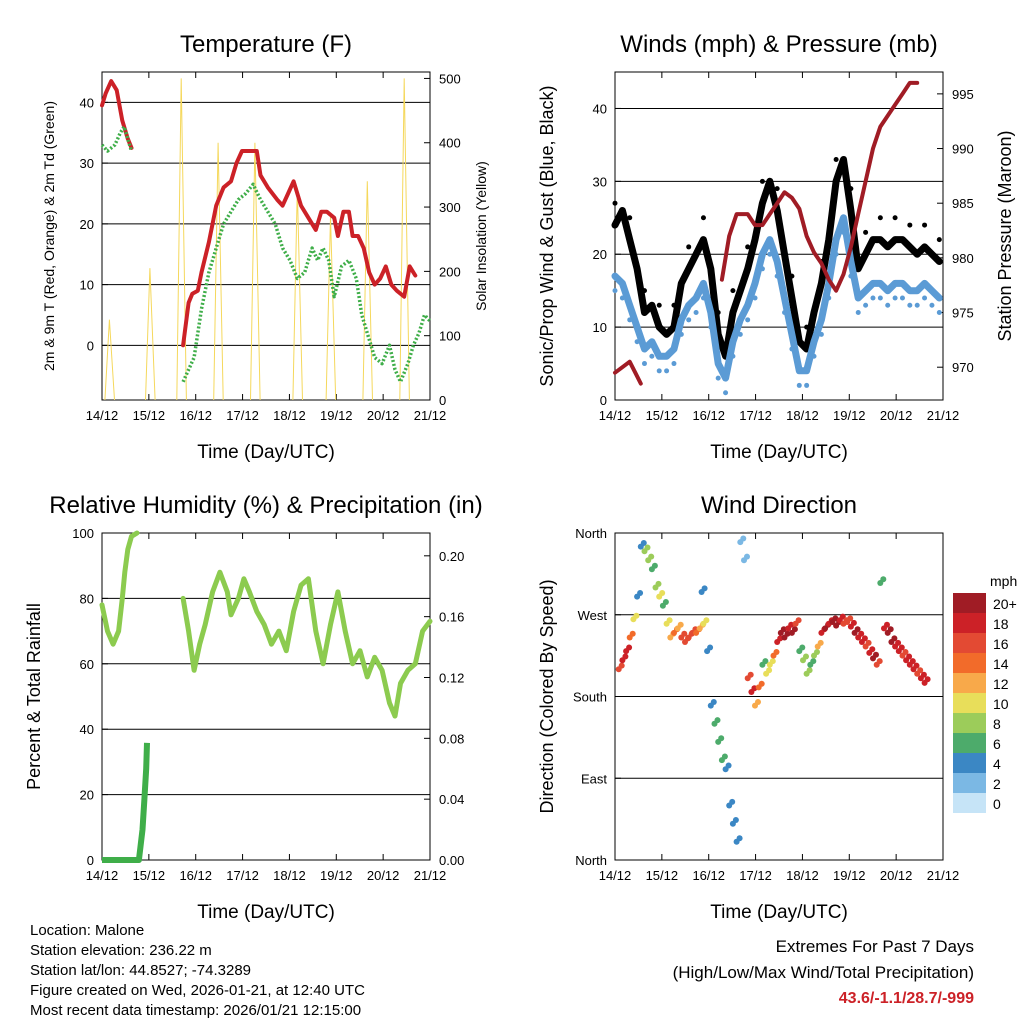 The height and width of the screenshot is (1024, 1024). Describe the element at coordinates (547, 696) in the screenshot. I see `y-axis-label: Direction (Colored By Speed)` at that location.